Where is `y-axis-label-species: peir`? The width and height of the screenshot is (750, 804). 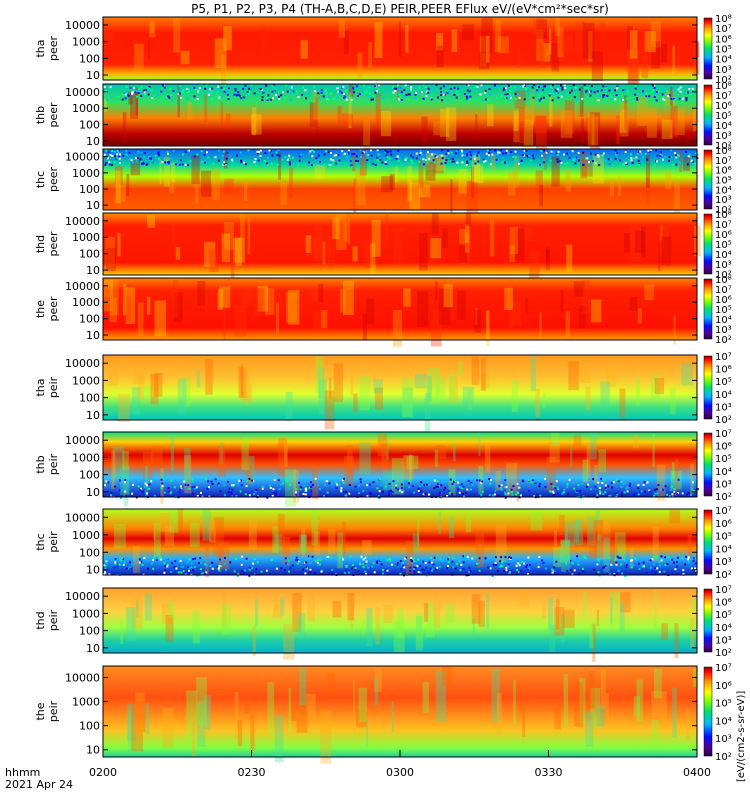
y-axis-label-species: peir is located at coordinates (53, 387).